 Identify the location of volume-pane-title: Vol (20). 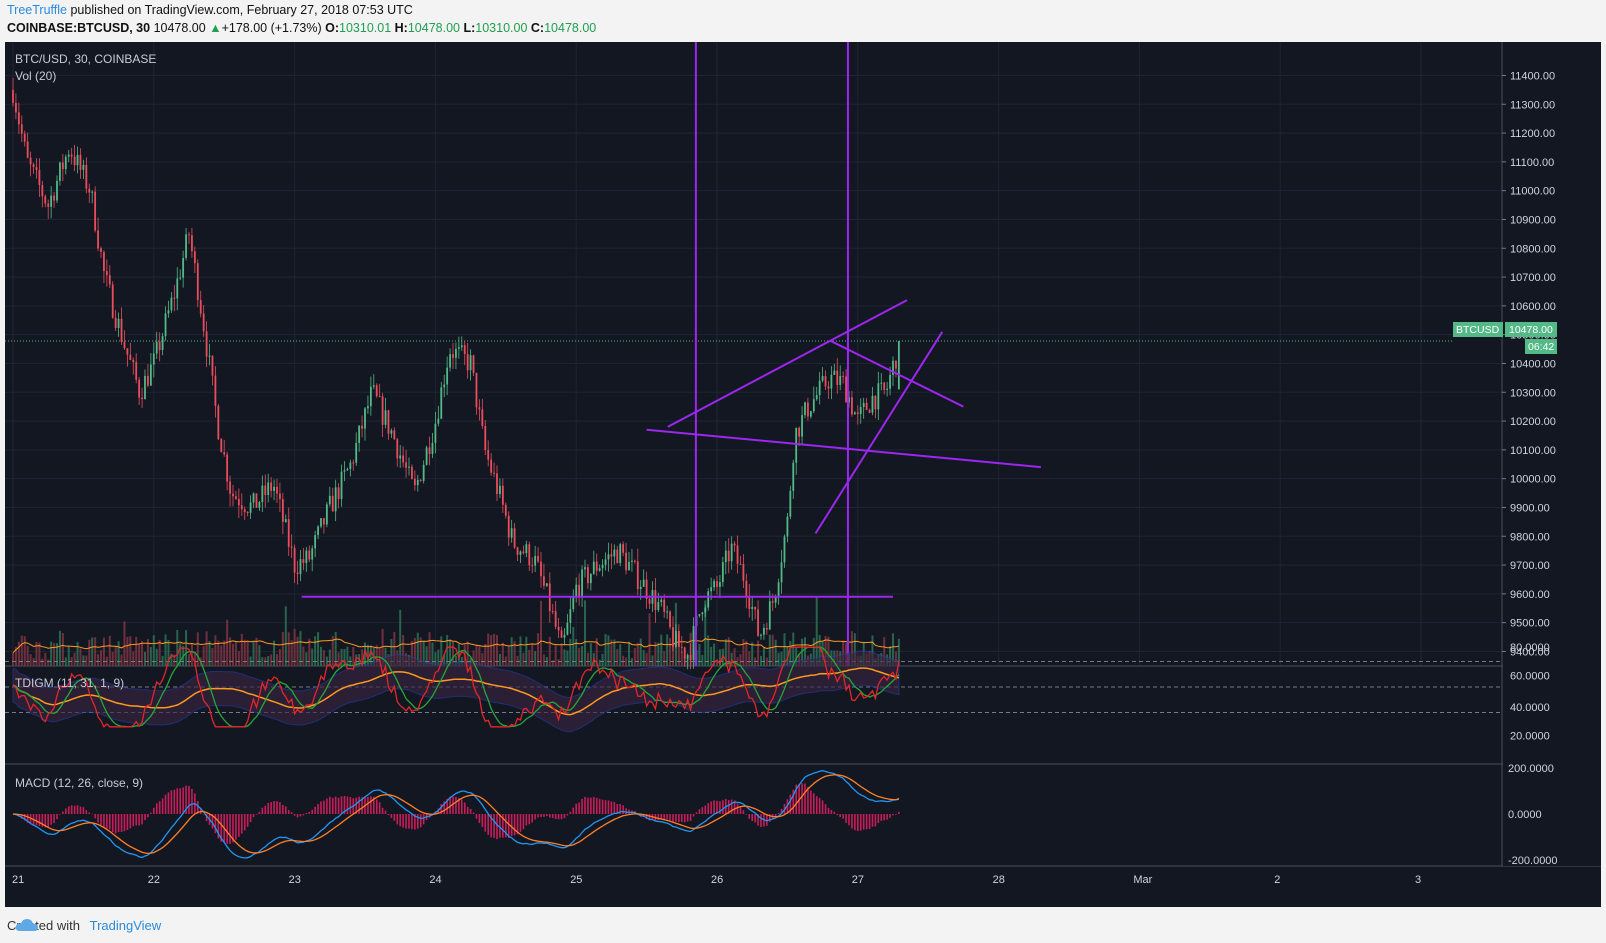
(35, 76).